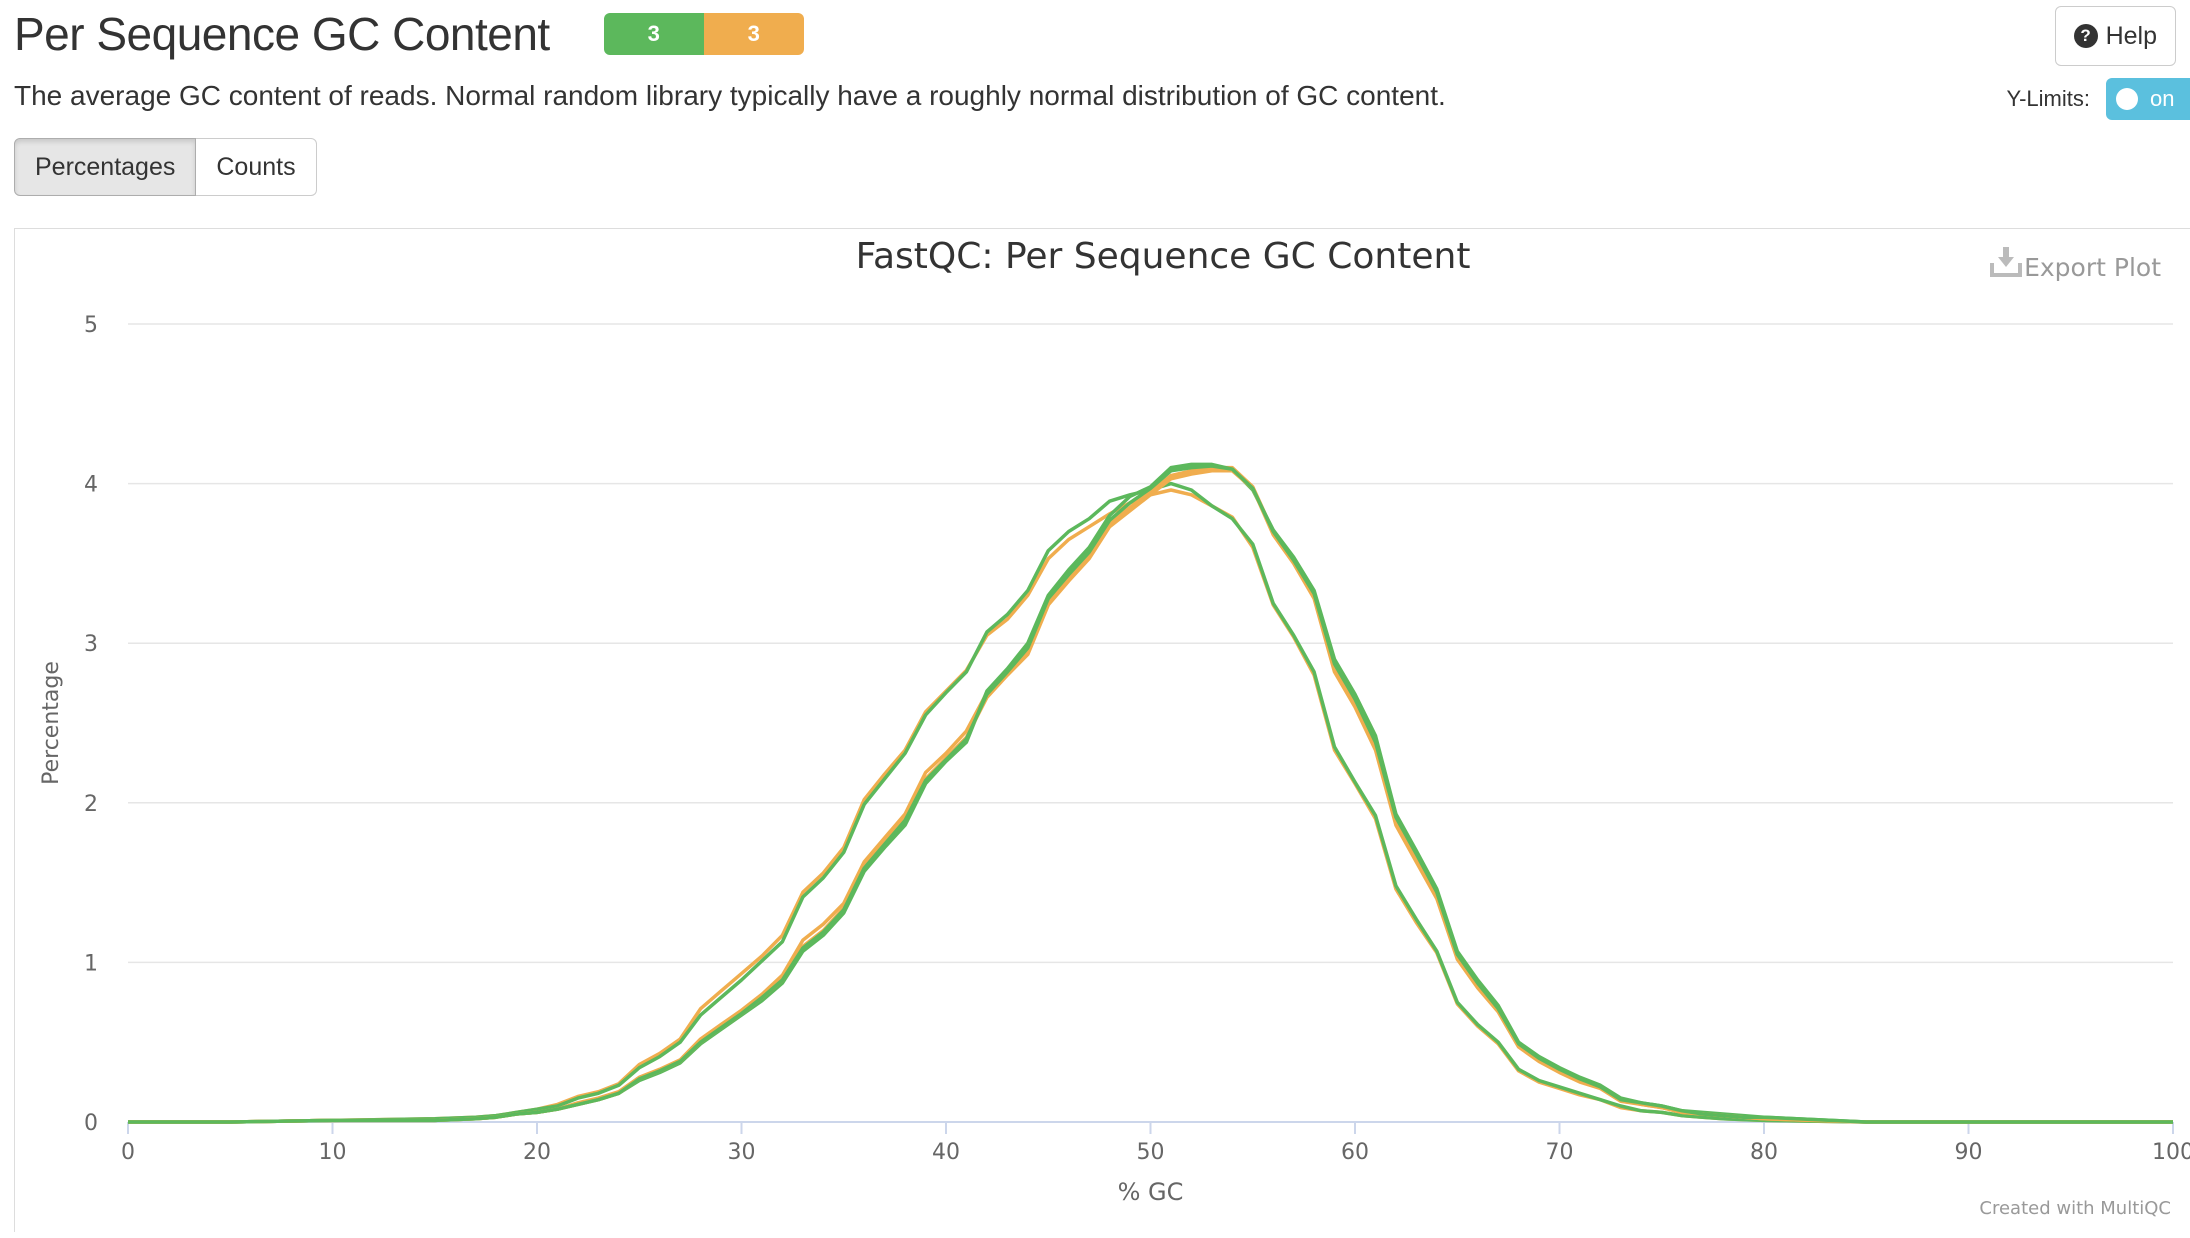 The width and height of the screenshot is (2190, 1238). What do you see at coordinates (2162, 98) in the screenshot?
I see `toggle-state: on` at bounding box center [2162, 98].